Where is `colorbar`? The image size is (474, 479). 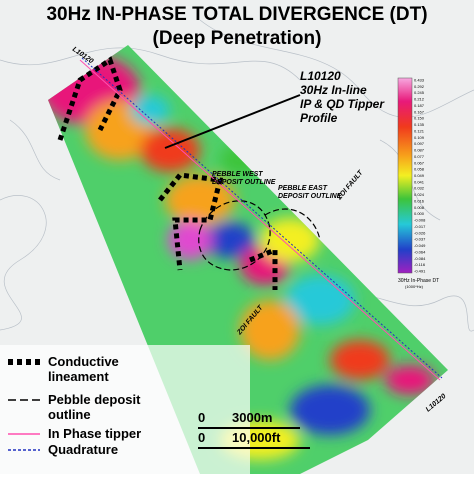 colorbar is located at coordinates (405, 175).